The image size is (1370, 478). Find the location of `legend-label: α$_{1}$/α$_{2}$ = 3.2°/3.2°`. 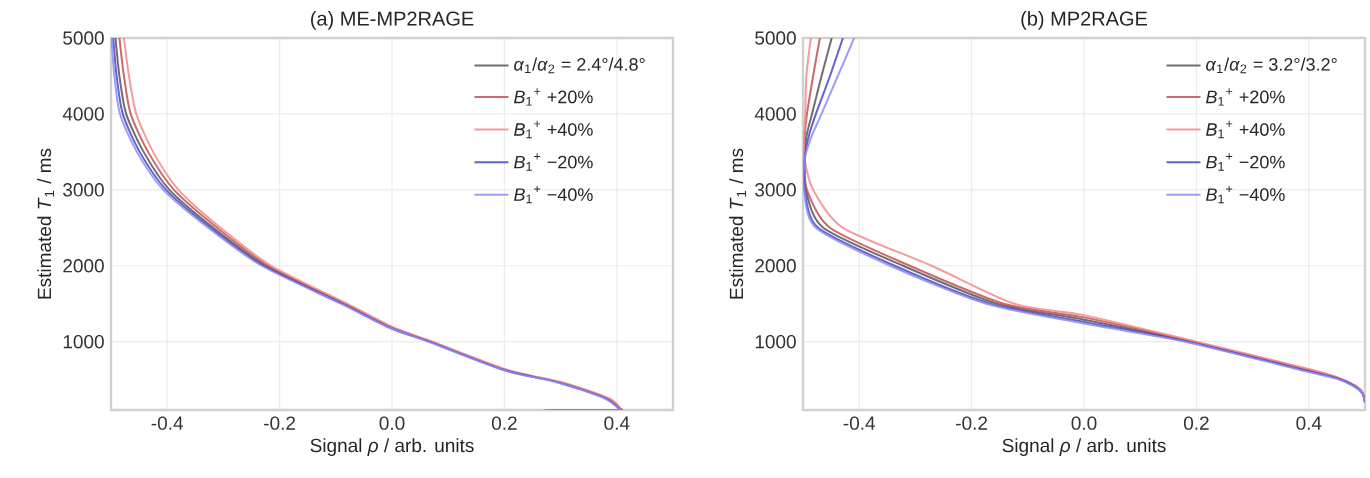

legend-label: α$_{1}$/α$_{2}$ = 3.2°/3.2° is located at coordinates (1271, 65).